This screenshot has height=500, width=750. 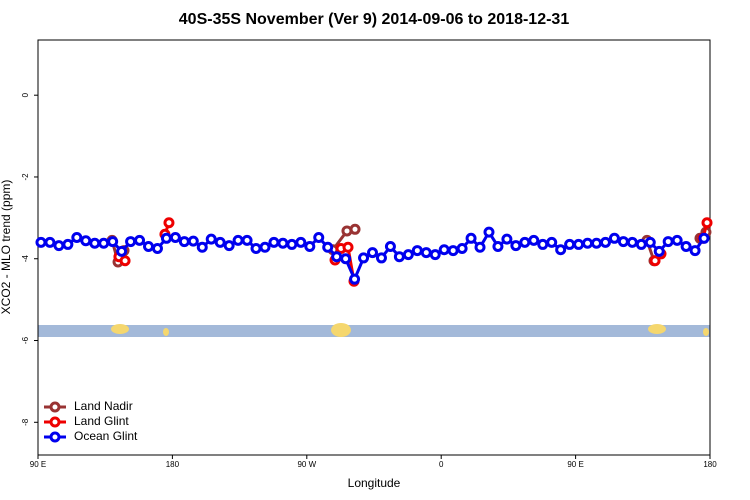 What do you see at coordinates (25, 177) in the screenshot?
I see `y-tick-label: -2` at bounding box center [25, 177].